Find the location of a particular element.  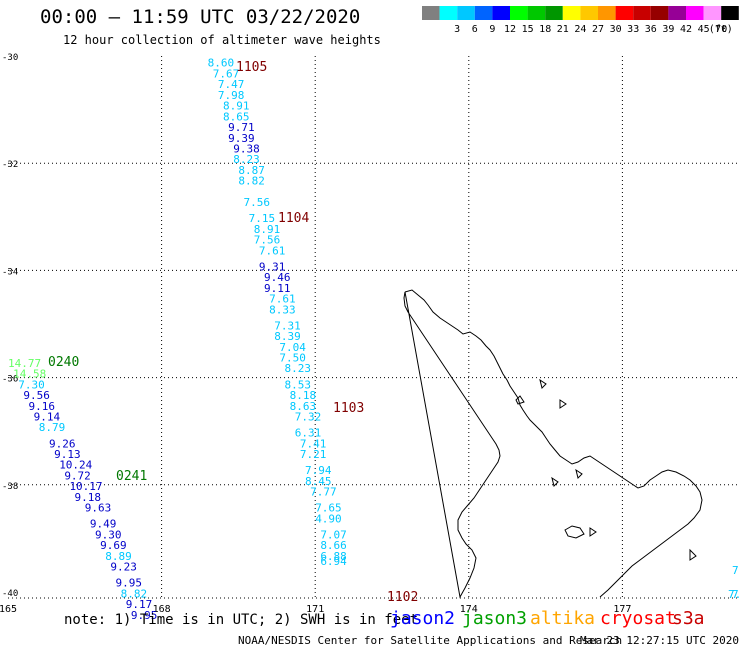

satellite-legend-item: cryosat is located at coordinates (638, 618).